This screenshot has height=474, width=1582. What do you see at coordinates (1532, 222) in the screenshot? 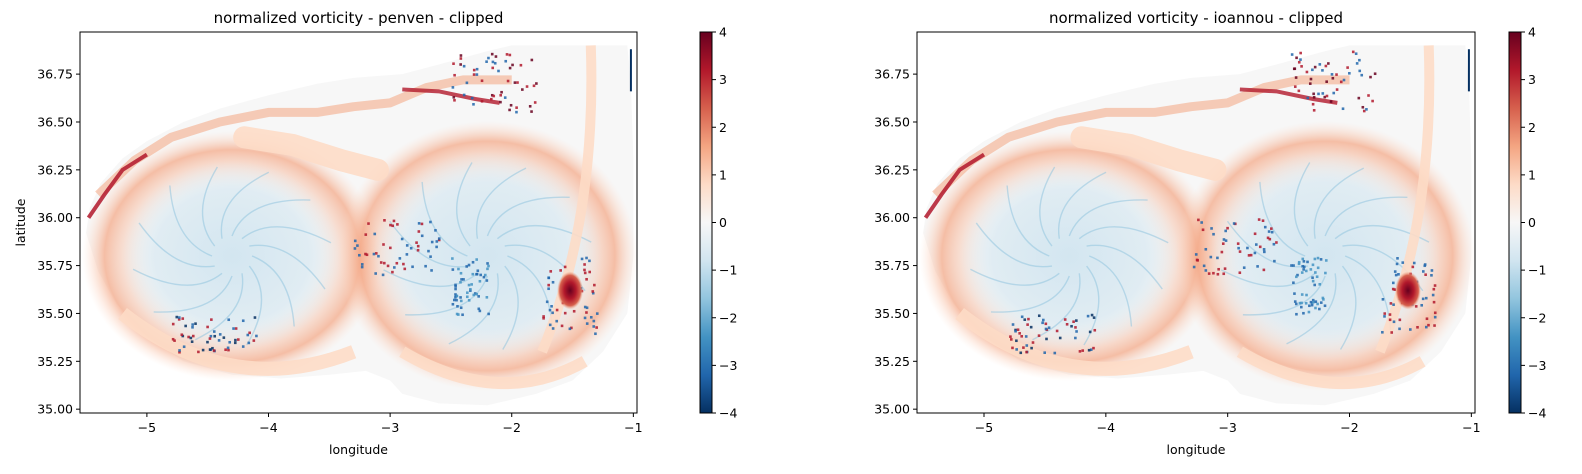
I see `colorbar-tick-label: 0` at bounding box center [1532, 222].